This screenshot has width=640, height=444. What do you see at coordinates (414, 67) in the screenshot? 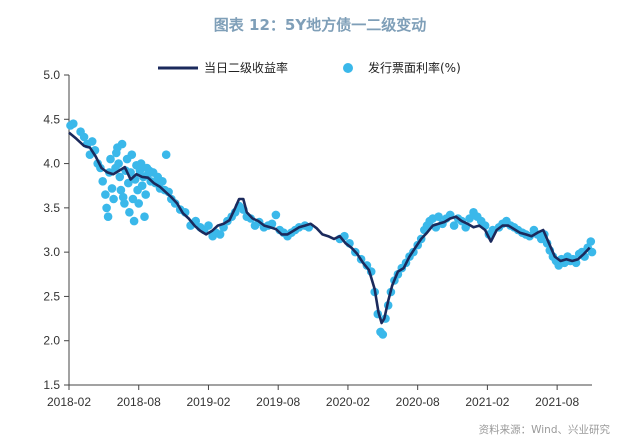
I see `legend-label-issuance: 发行票面利率(%)` at bounding box center [414, 67].